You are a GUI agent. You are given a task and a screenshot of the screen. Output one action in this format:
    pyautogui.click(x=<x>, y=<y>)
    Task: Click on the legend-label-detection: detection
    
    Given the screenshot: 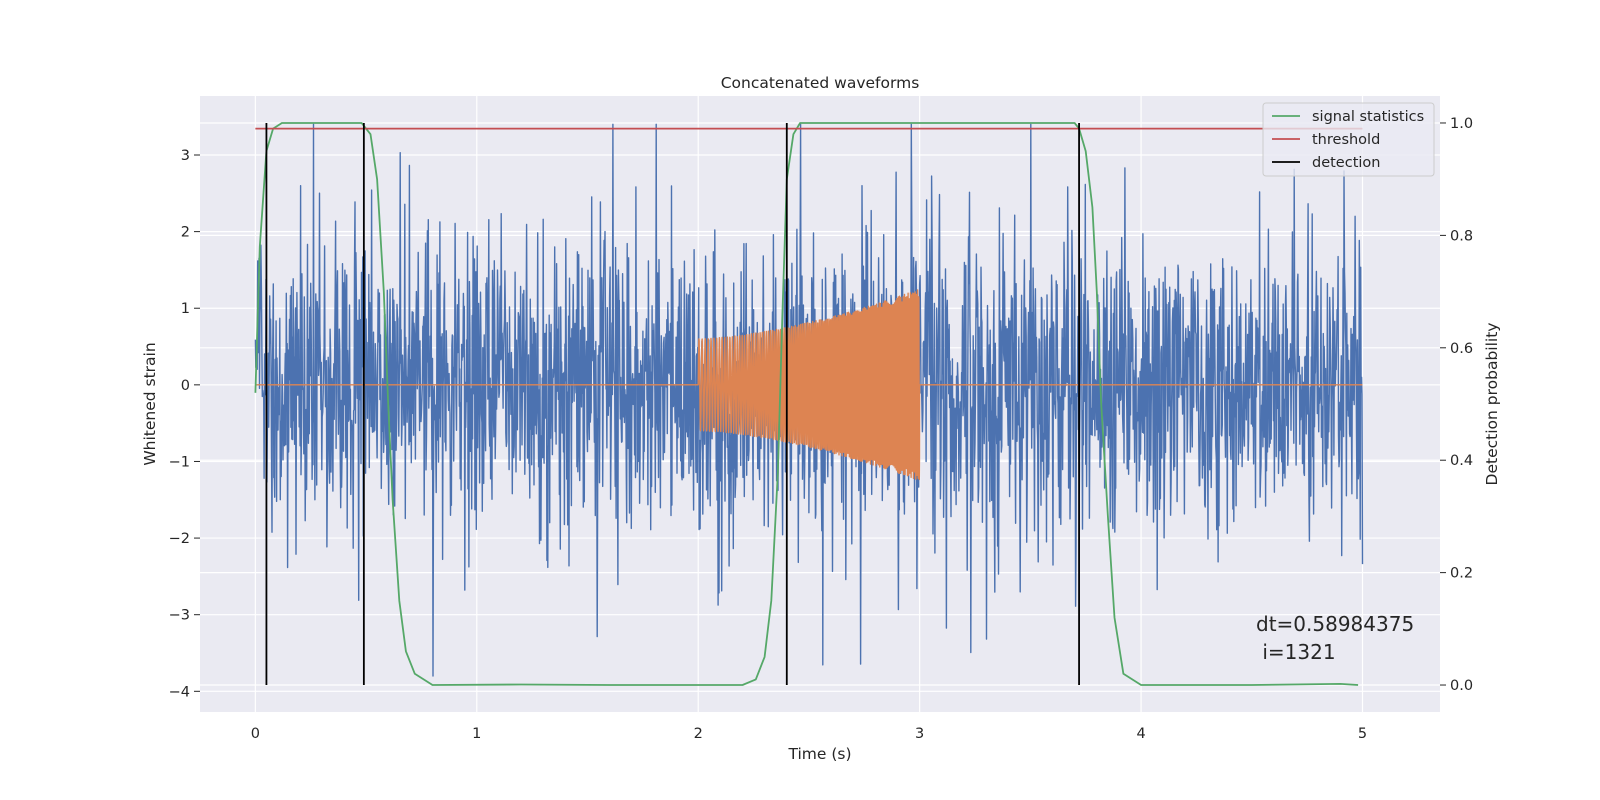 What is the action you would take?
    pyautogui.click(x=1346, y=163)
    